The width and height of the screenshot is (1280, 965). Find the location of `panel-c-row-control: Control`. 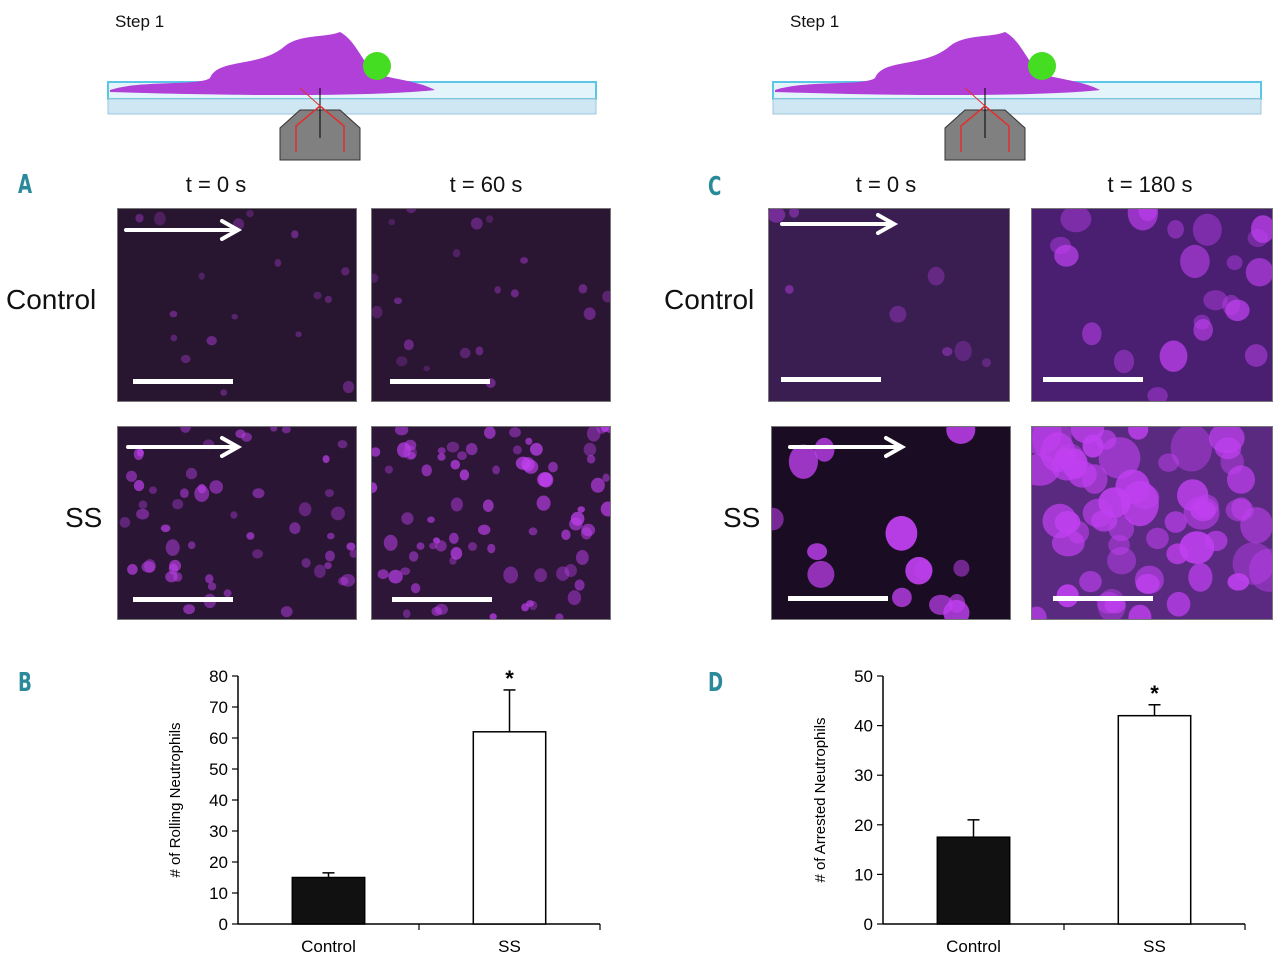

panel-c-row-control: Control is located at coordinates (709, 299).